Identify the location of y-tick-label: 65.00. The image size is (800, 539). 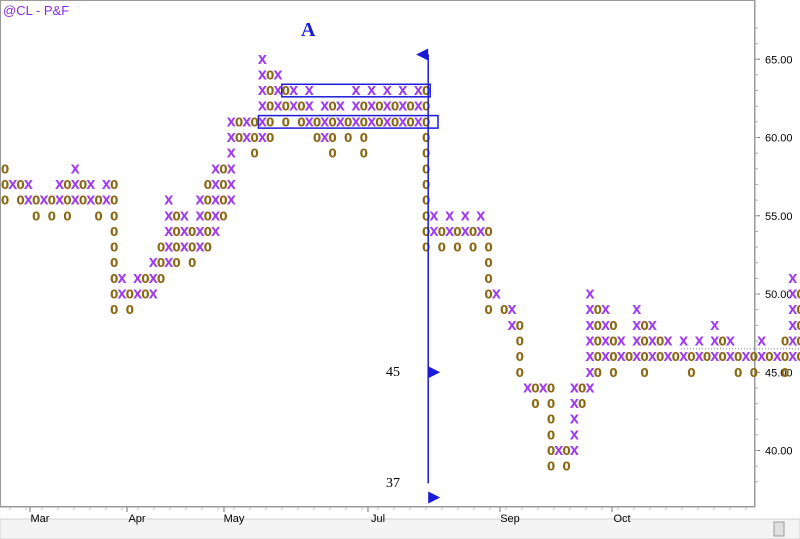
(779, 60).